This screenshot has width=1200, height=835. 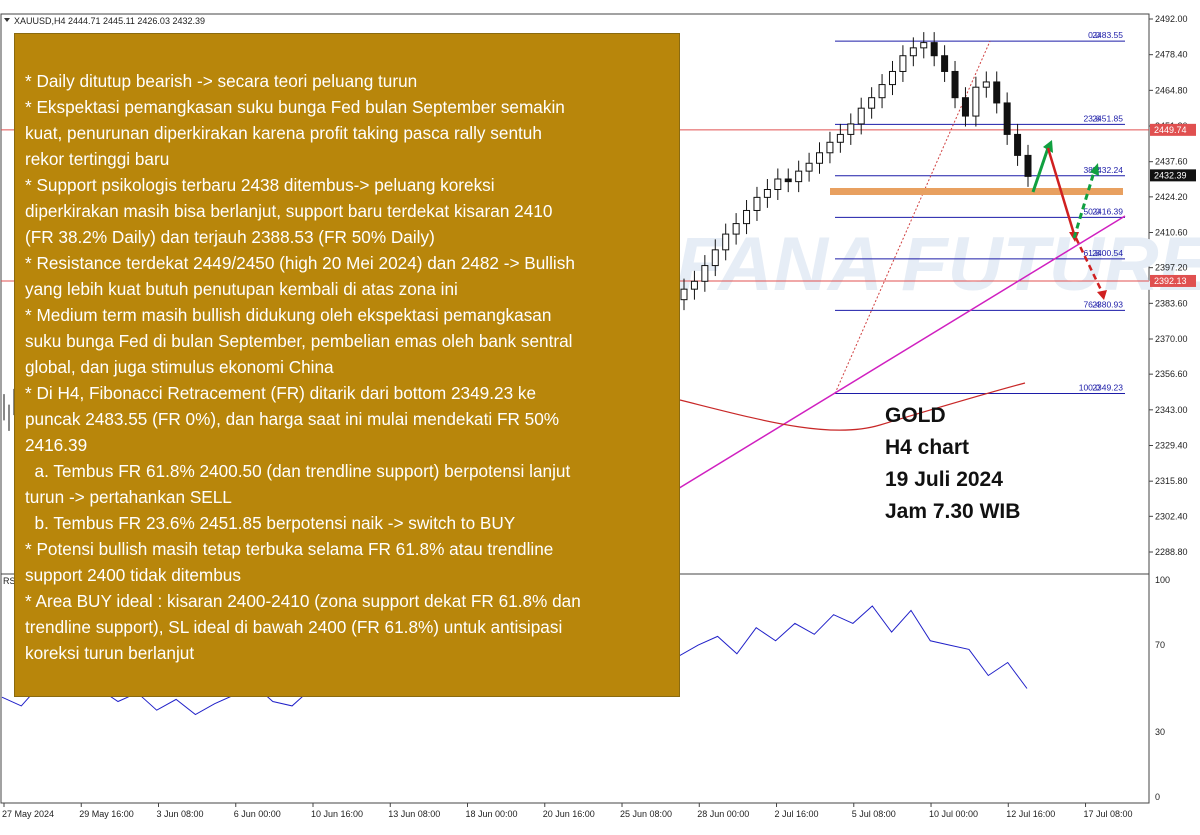 I want to click on fib-level-pct: 38.2, so click(x=1091, y=170).